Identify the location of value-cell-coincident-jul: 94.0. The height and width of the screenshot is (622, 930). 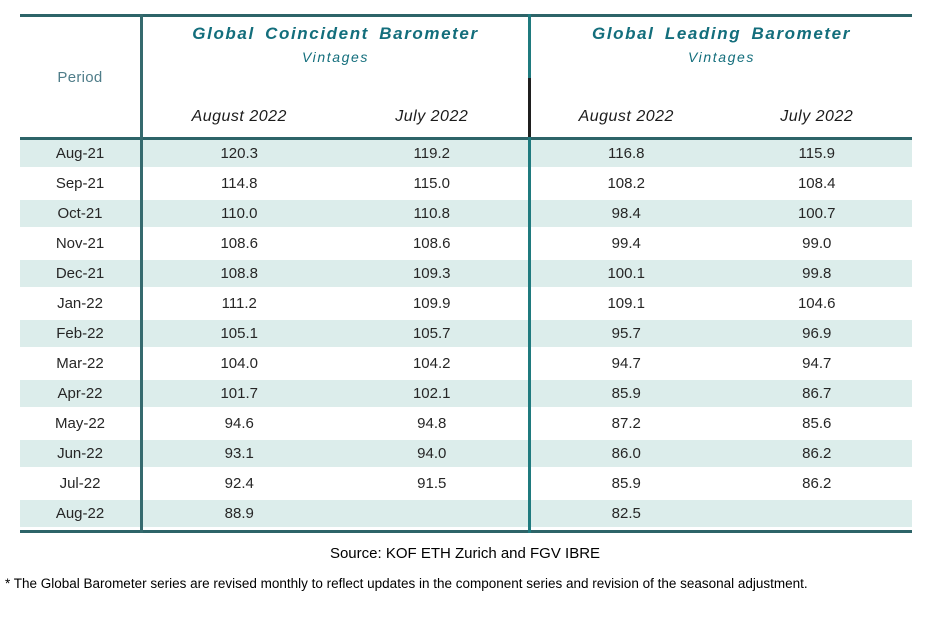
(431, 453).